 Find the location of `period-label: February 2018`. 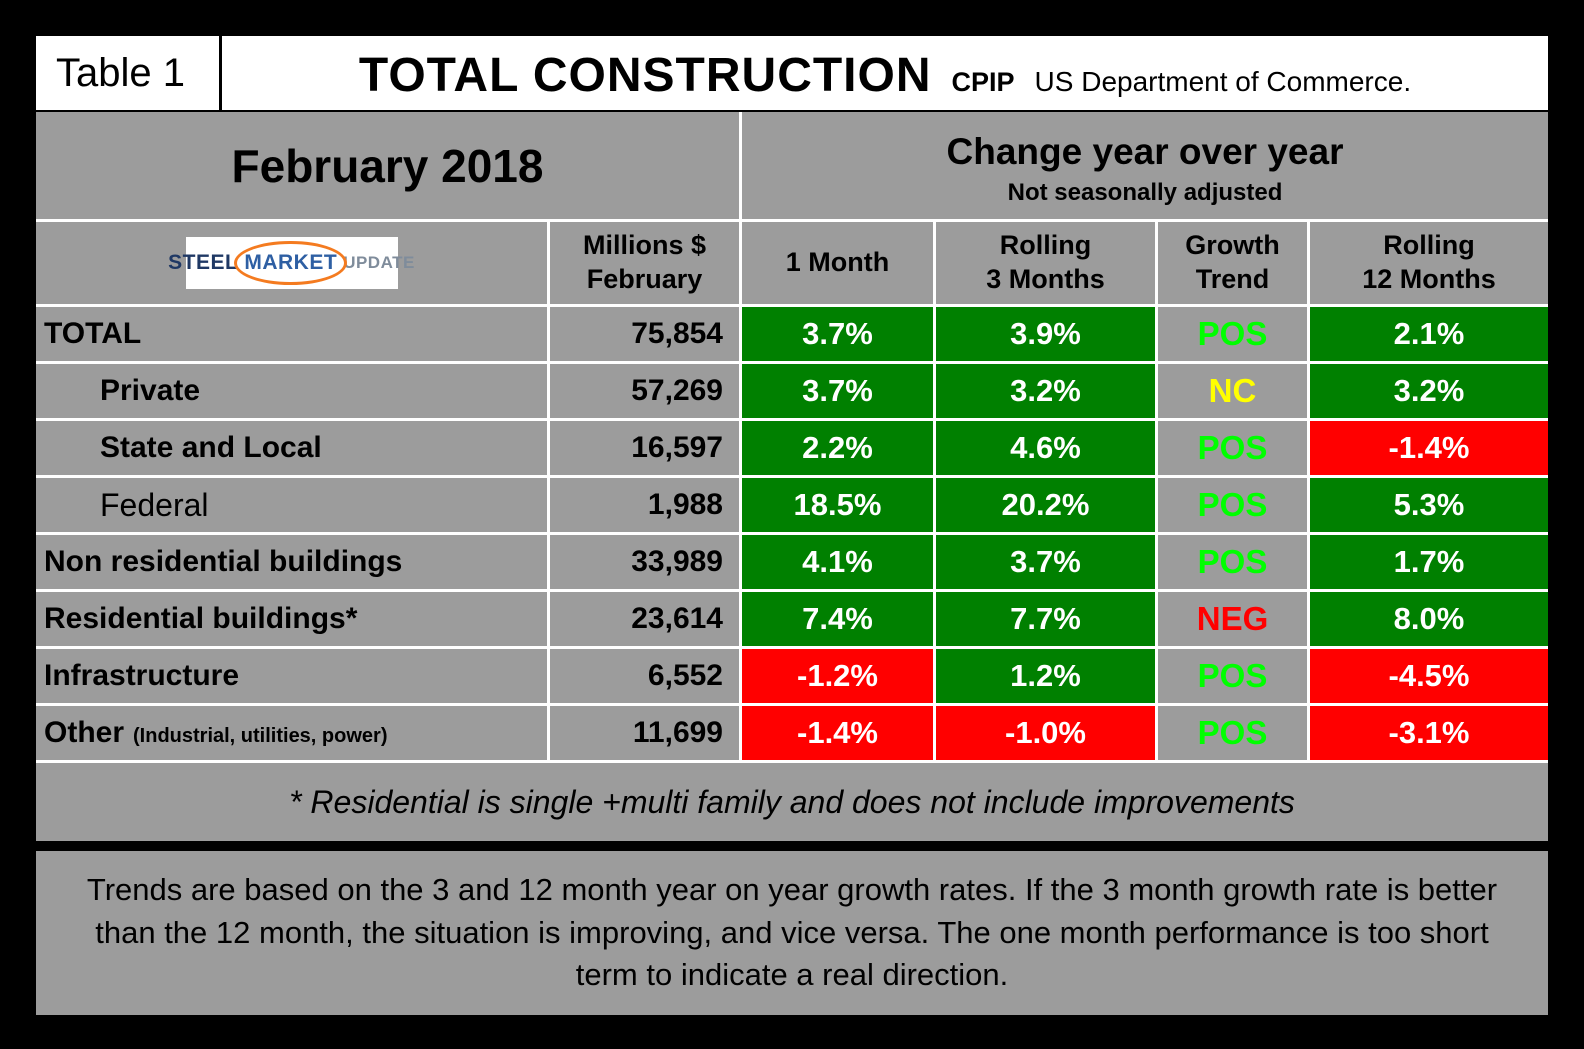

period-label: February 2018 is located at coordinates (387, 165).